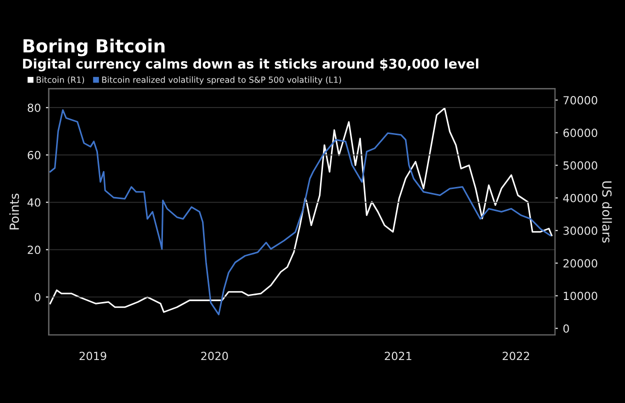  What do you see at coordinates (581, 100) in the screenshot?
I see `y2-tick-label: 70000` at bounding box center [581, 100].